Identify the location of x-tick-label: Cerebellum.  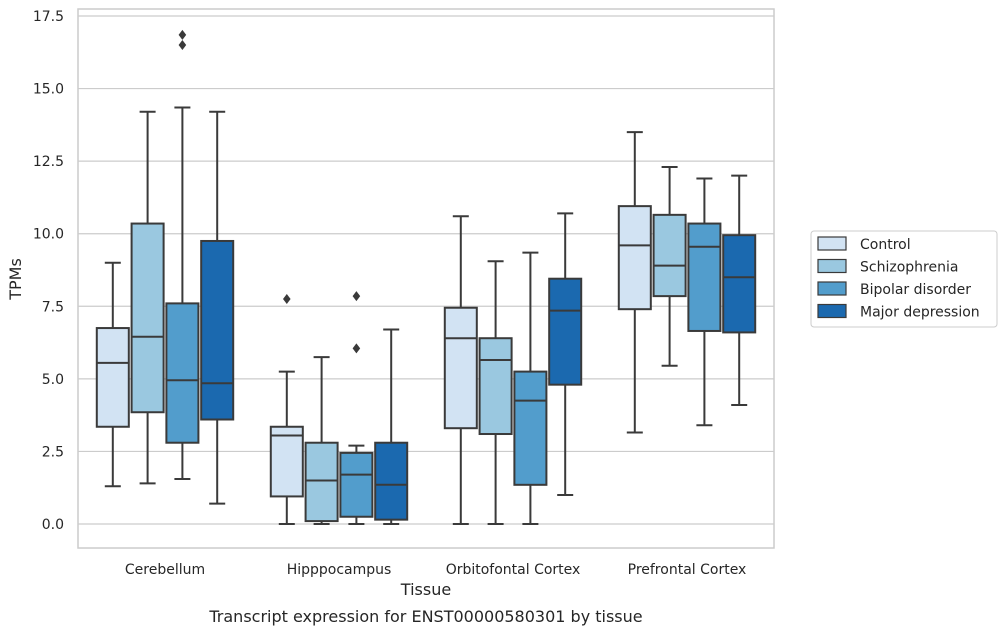
(165, 570).